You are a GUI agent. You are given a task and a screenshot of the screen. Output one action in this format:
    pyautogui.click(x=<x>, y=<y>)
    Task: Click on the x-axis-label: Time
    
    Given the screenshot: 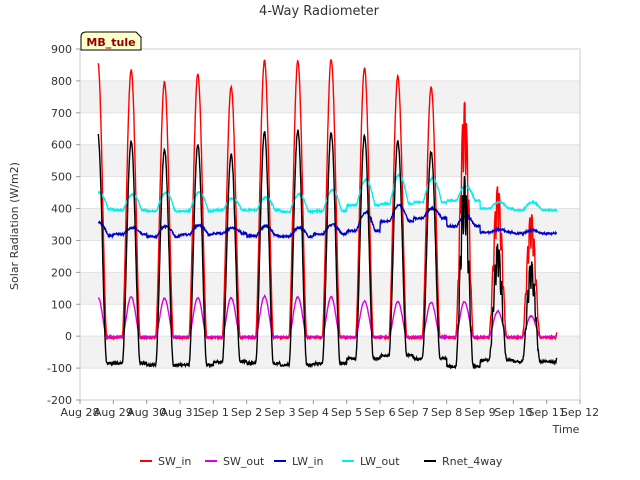 What is the action you would take?
    pyautogui.click(x=566, y=429)
    